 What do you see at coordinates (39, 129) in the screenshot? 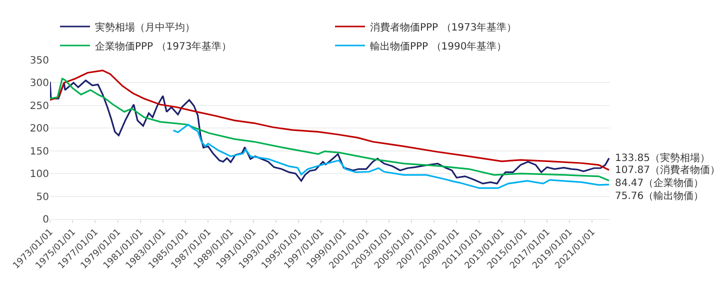
I see `y-tick-label: 200` at bounding box center [39, 129].